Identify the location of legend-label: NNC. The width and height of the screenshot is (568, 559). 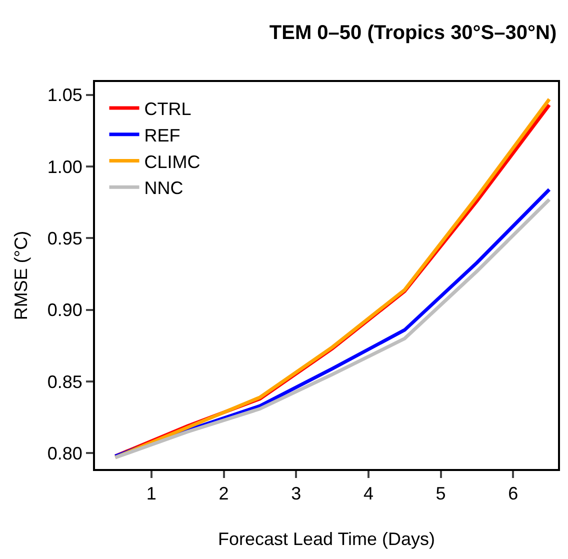
(164, 188).